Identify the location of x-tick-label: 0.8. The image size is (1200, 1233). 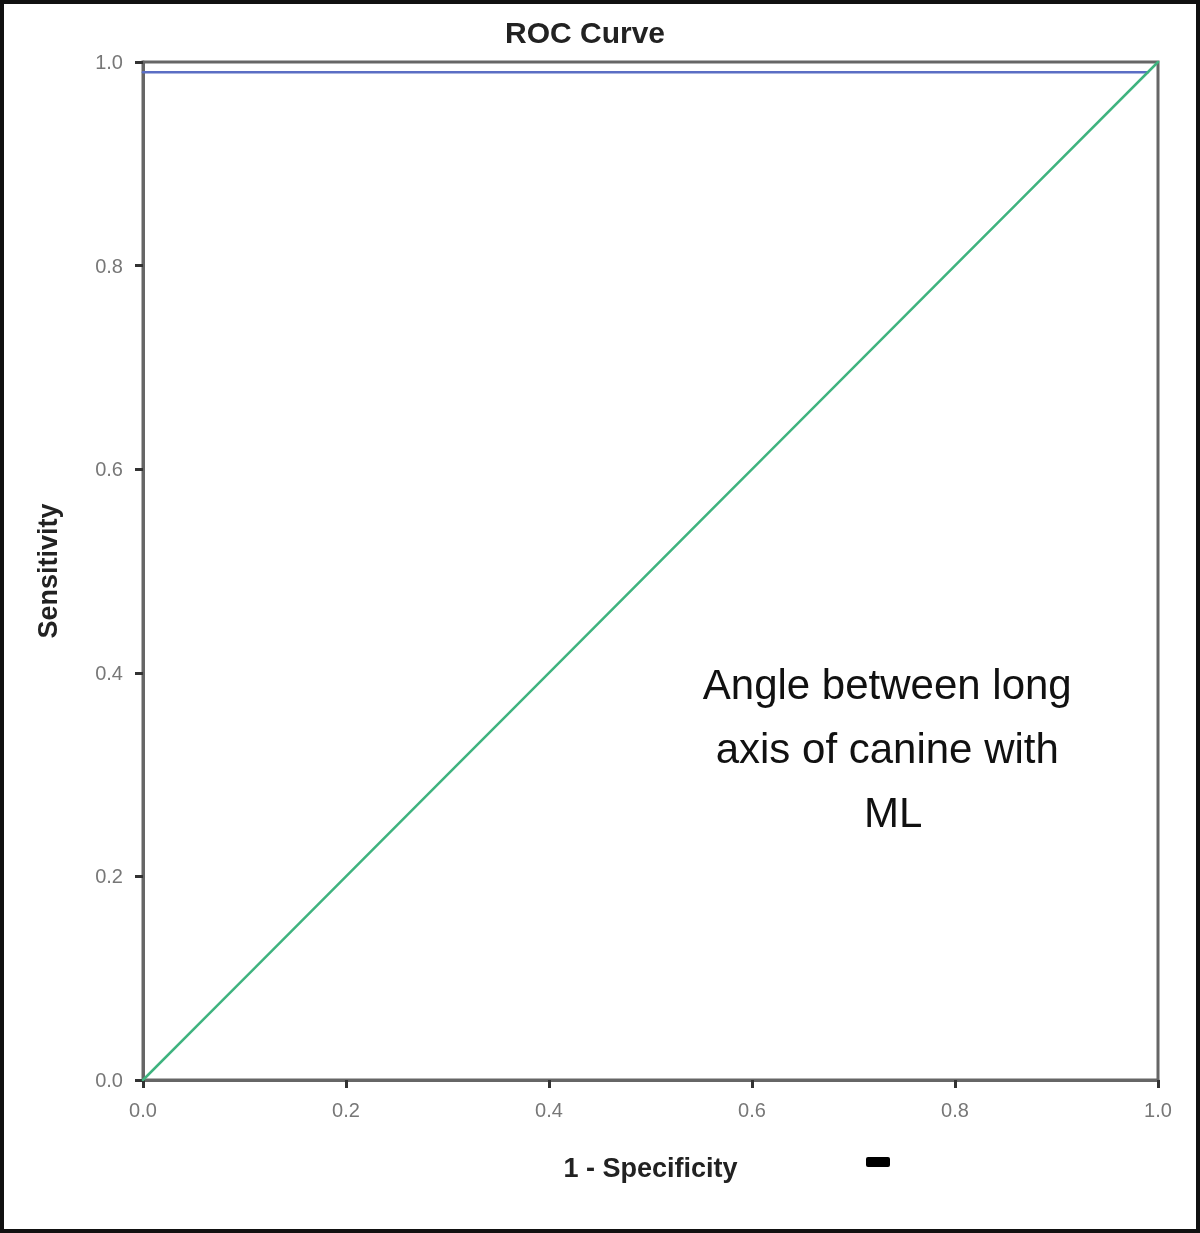
(955, 1110).